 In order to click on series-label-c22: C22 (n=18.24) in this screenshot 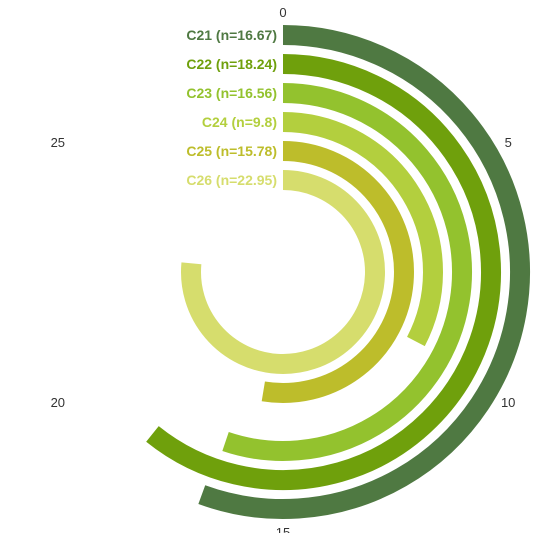, I will do `click(231, 64)`.